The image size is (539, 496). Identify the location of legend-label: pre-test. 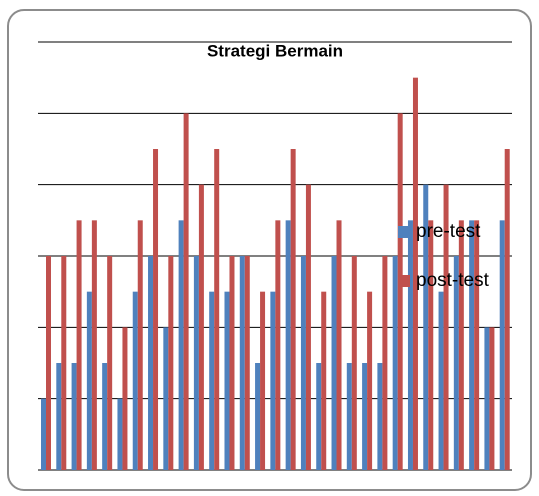
(448, 231).